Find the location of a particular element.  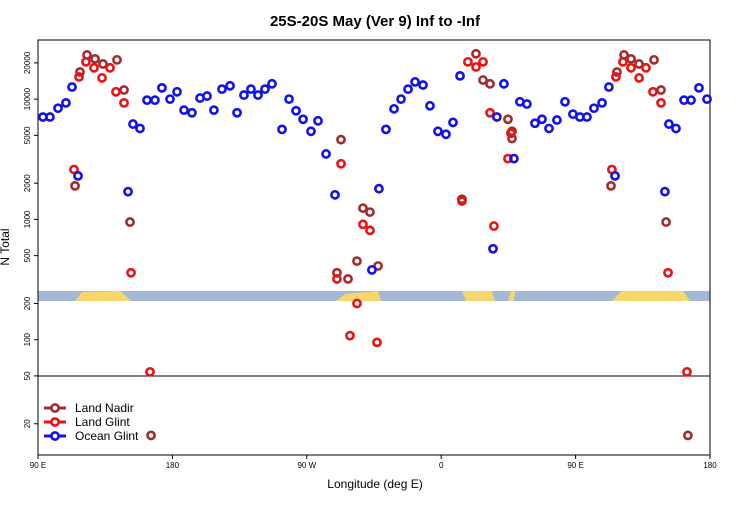

y-tick-label: 500 is located at coordinates (27, 255).